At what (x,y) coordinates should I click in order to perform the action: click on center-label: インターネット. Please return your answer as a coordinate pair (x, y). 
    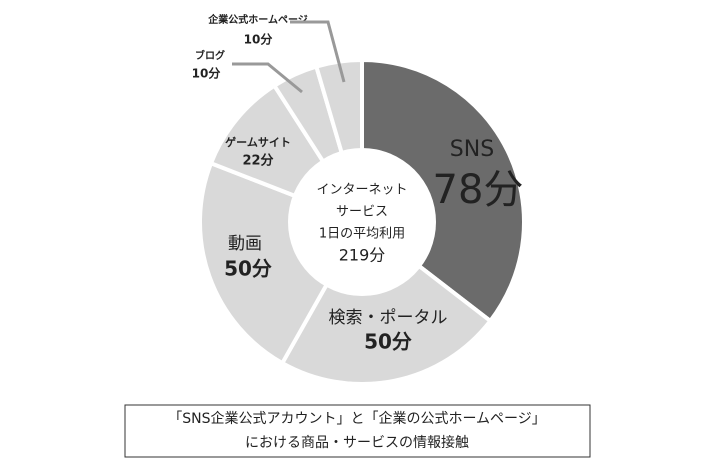
    Looking at the image, I should click on (361, 190).